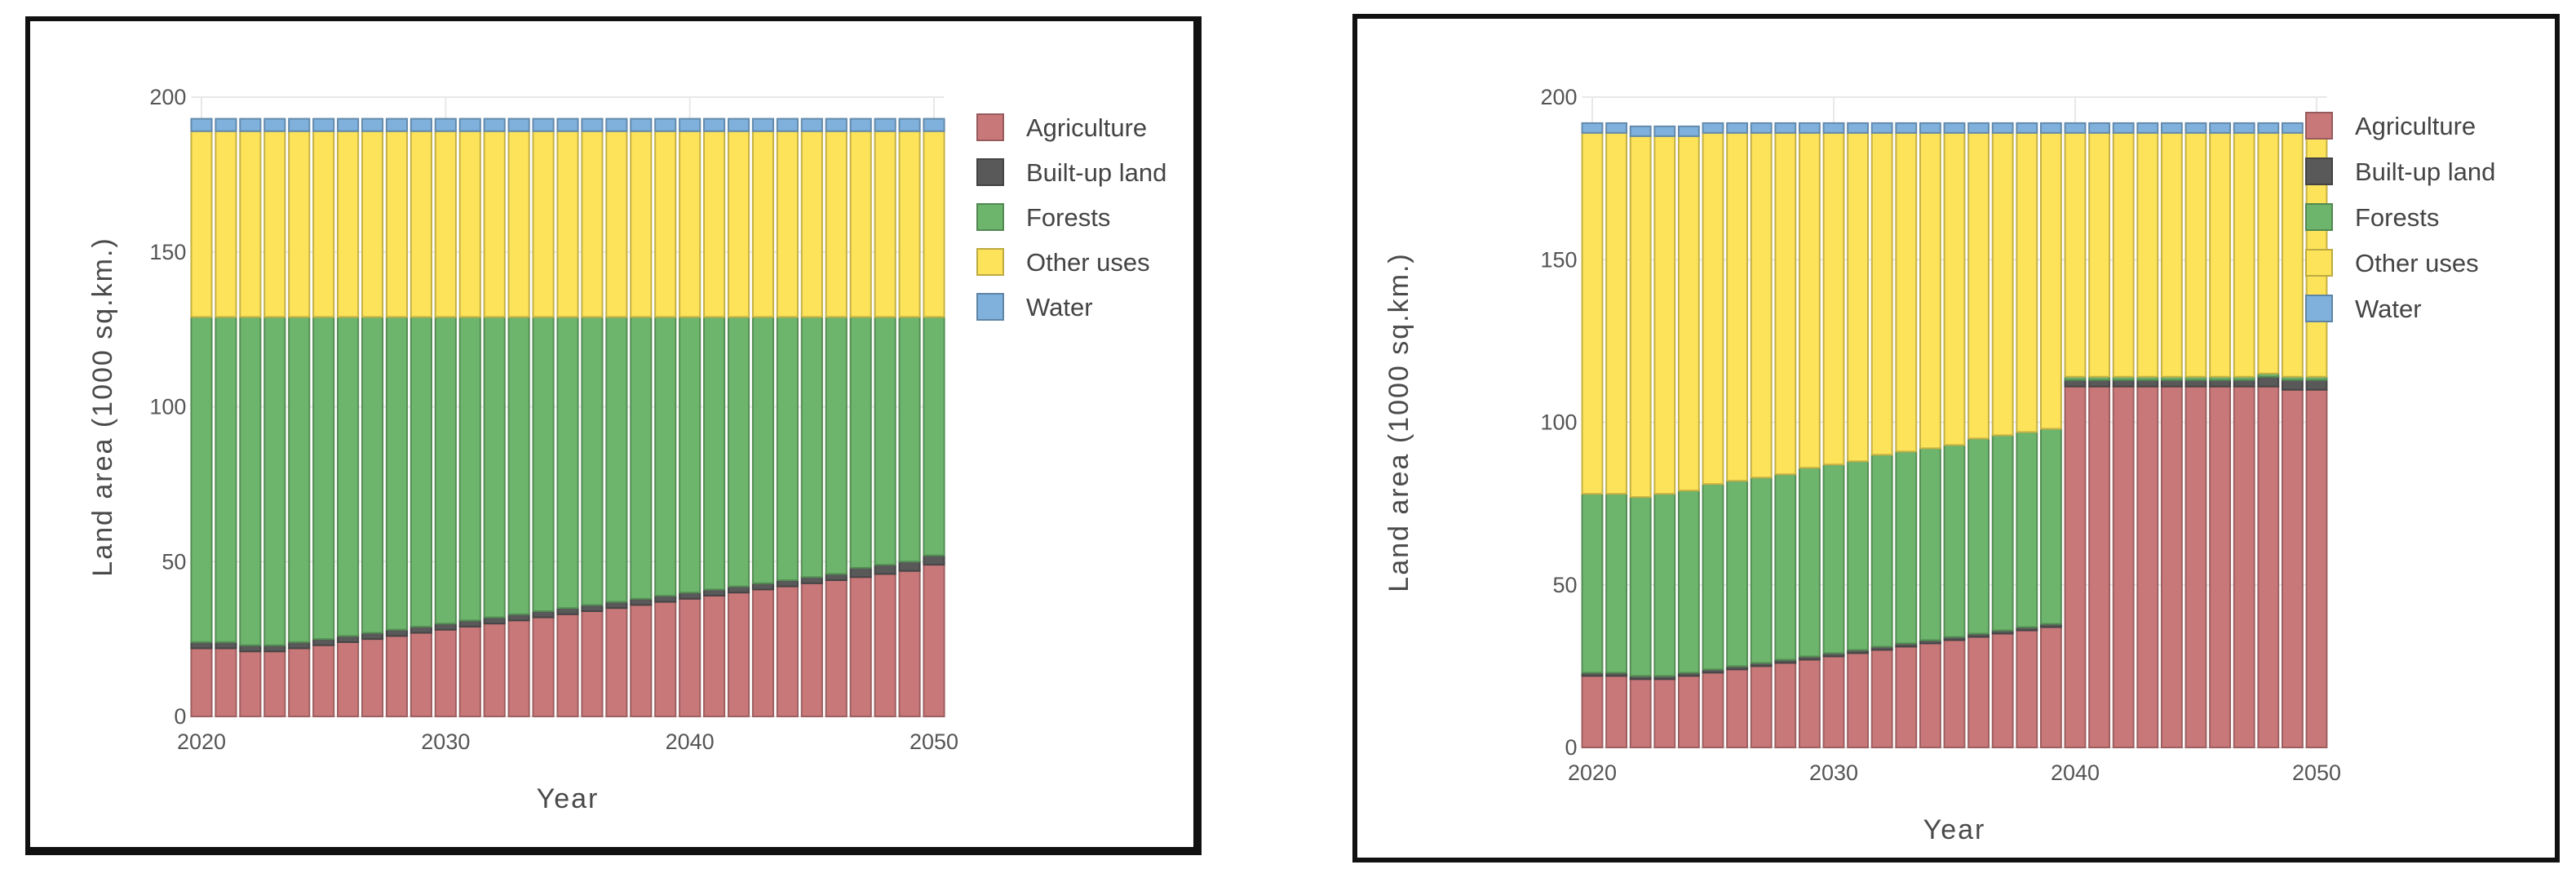 Image resolution: width=2576 pixels, height=878 pixels. What do you see at coordinates (1954, 541) in the screenshot?
I see `bar-segment-forests-2035` at bounding box center [1954, 541].